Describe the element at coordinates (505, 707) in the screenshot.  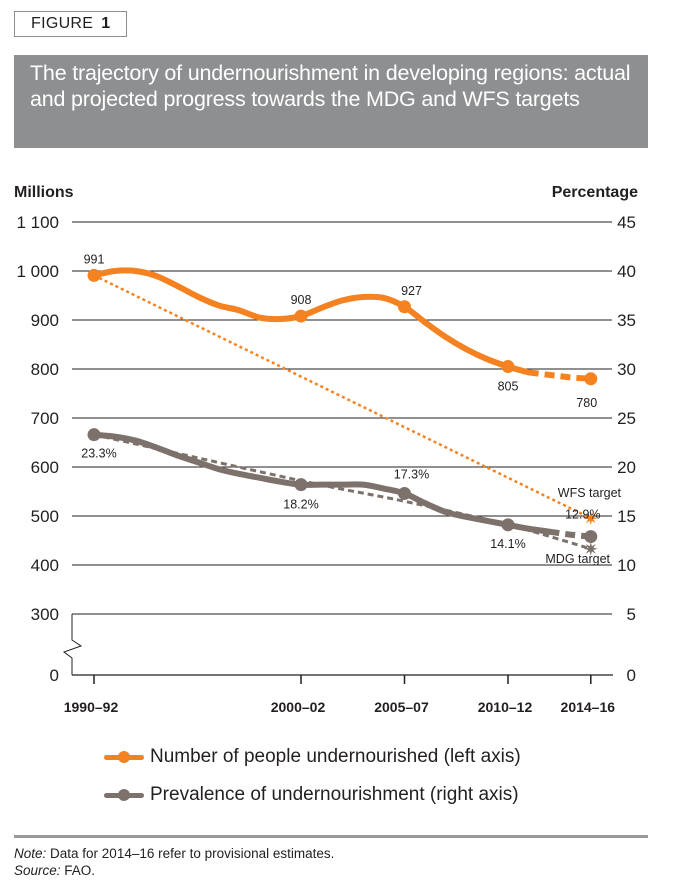
I see `x-tick-label: 2010–12` at that location.